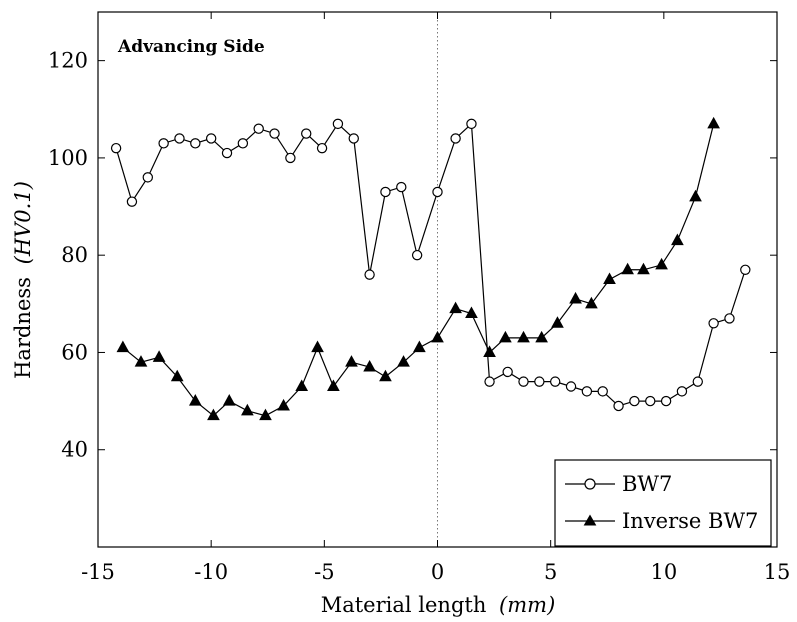 The image size is (797, 622). I want to click on x-tick-label: -5, so click(324, 572).